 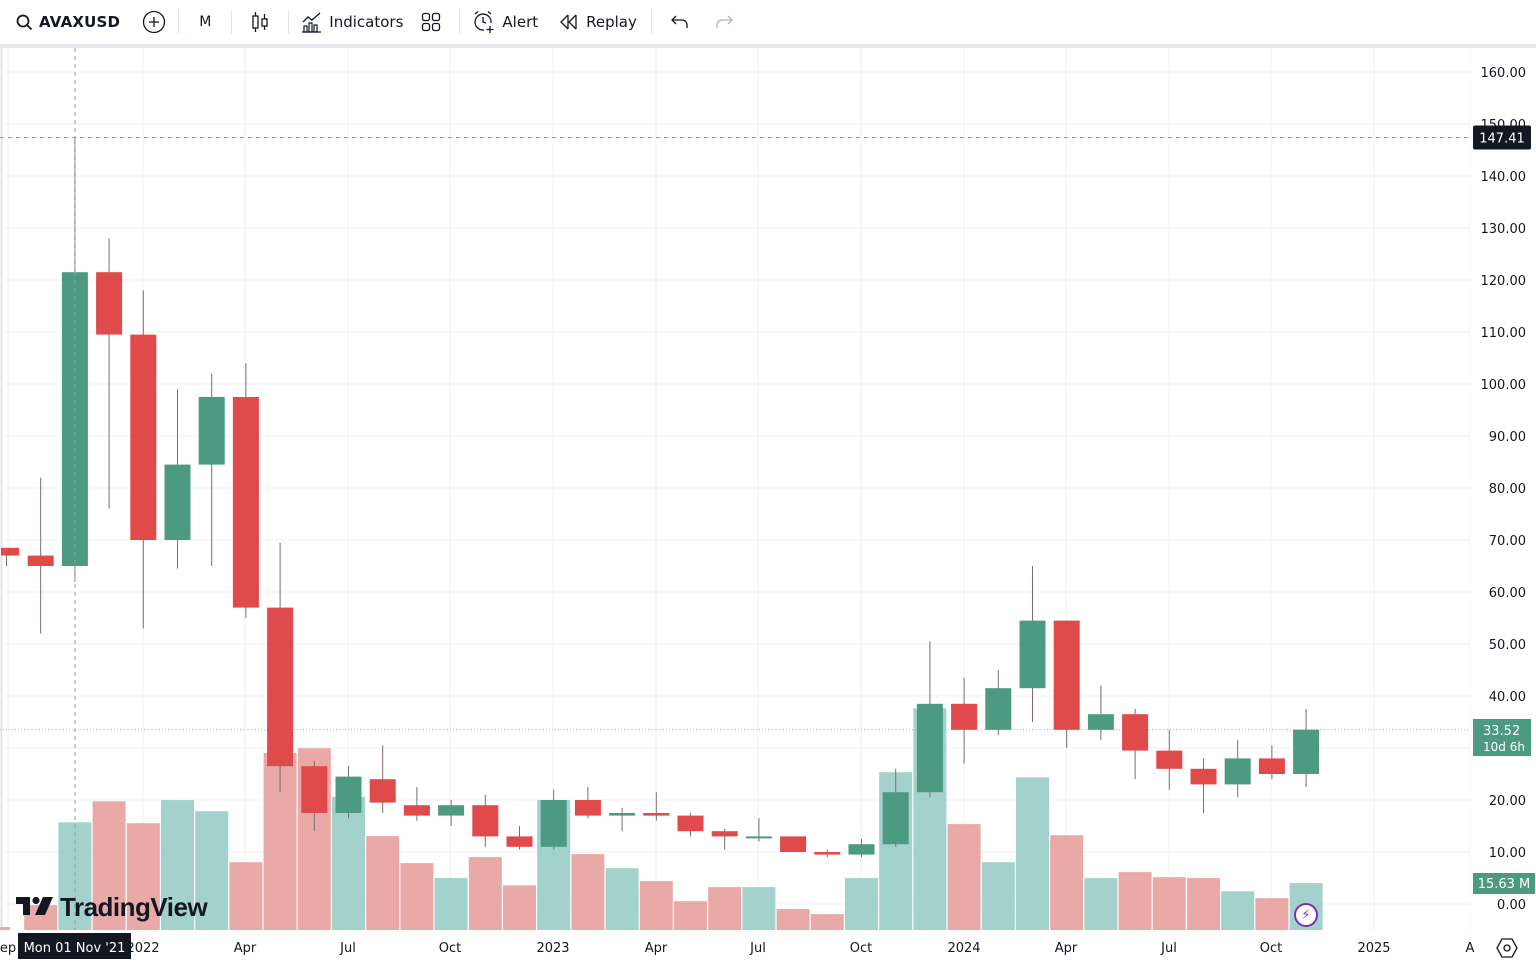 I want to click on crosshair-price-badge, so click(x=1502, y=137).